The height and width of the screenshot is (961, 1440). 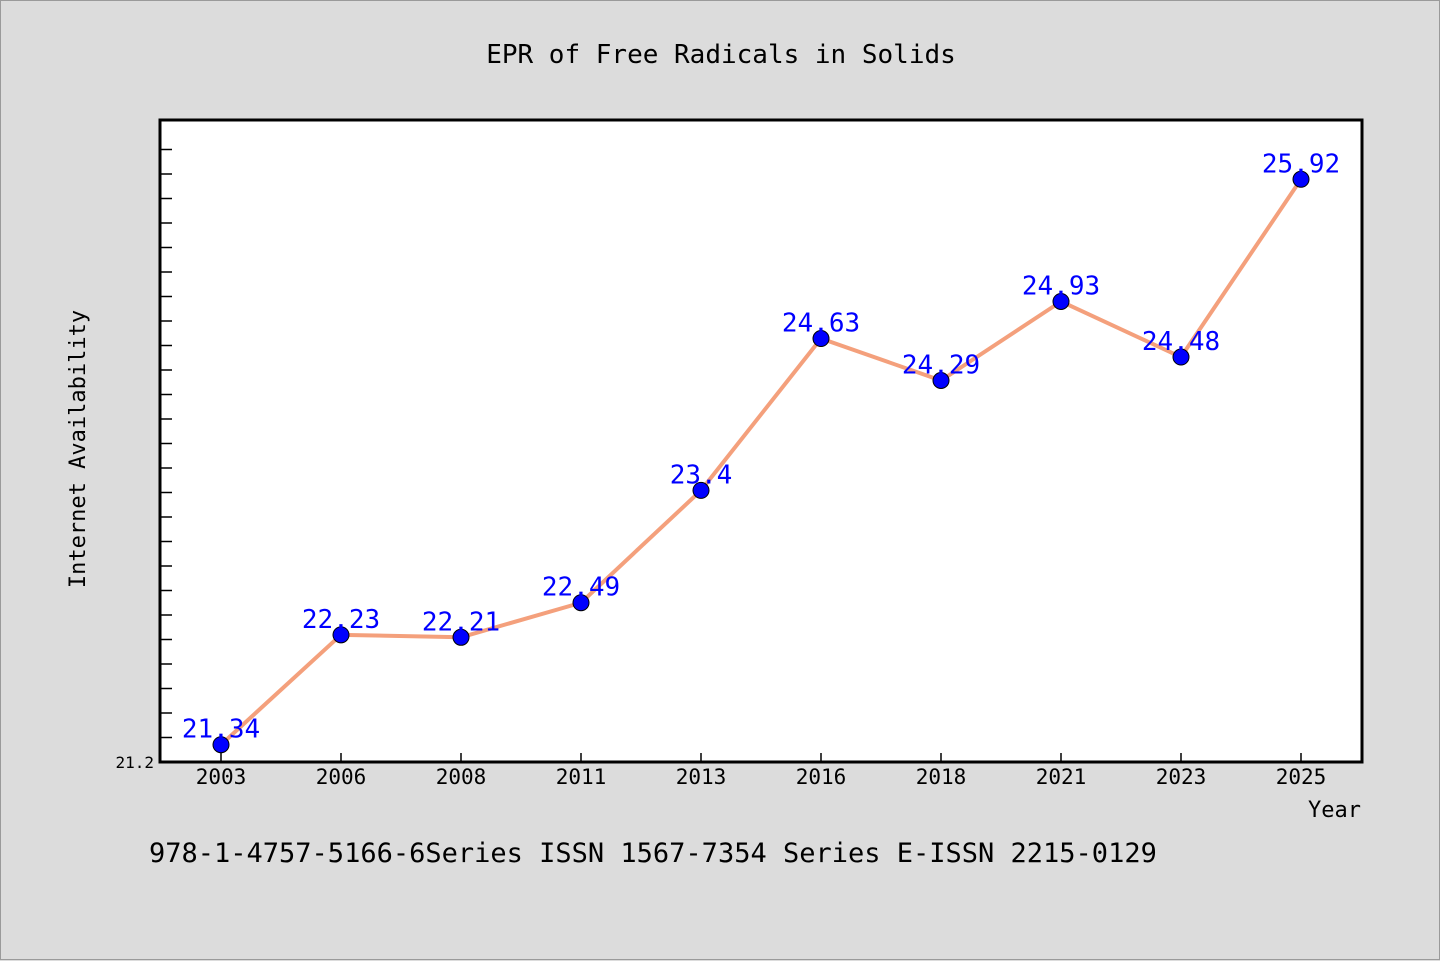 I want to click on marker-2011, so click(x=581, y=603).